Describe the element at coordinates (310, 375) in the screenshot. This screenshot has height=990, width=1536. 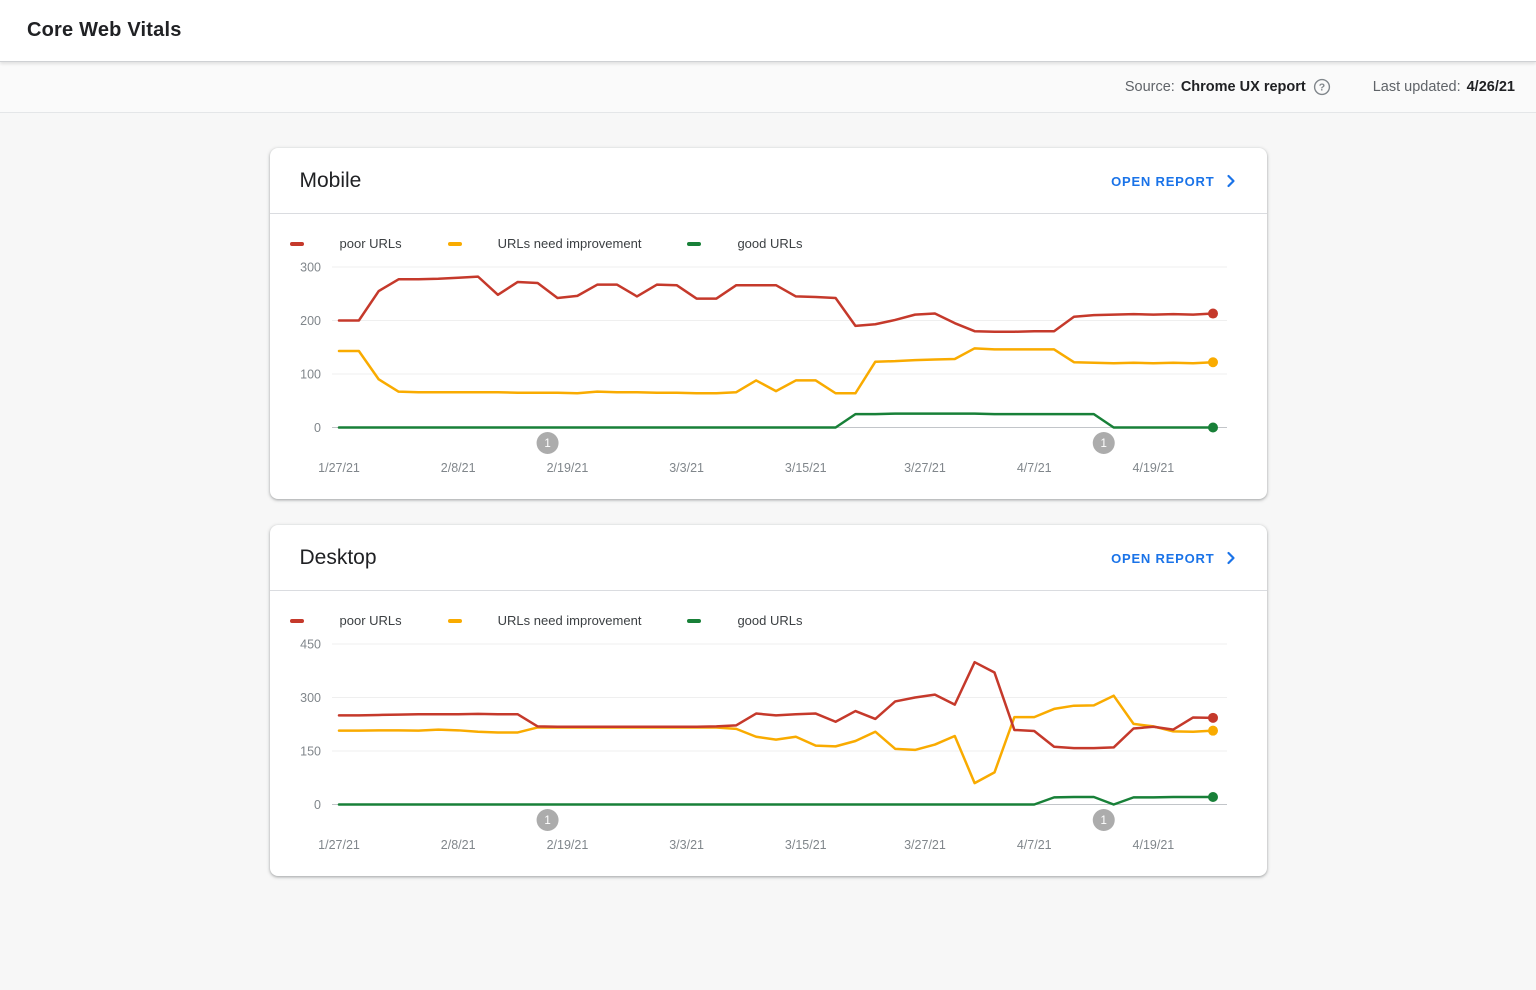
I see `y-axis-tick-label: 100` at that location.